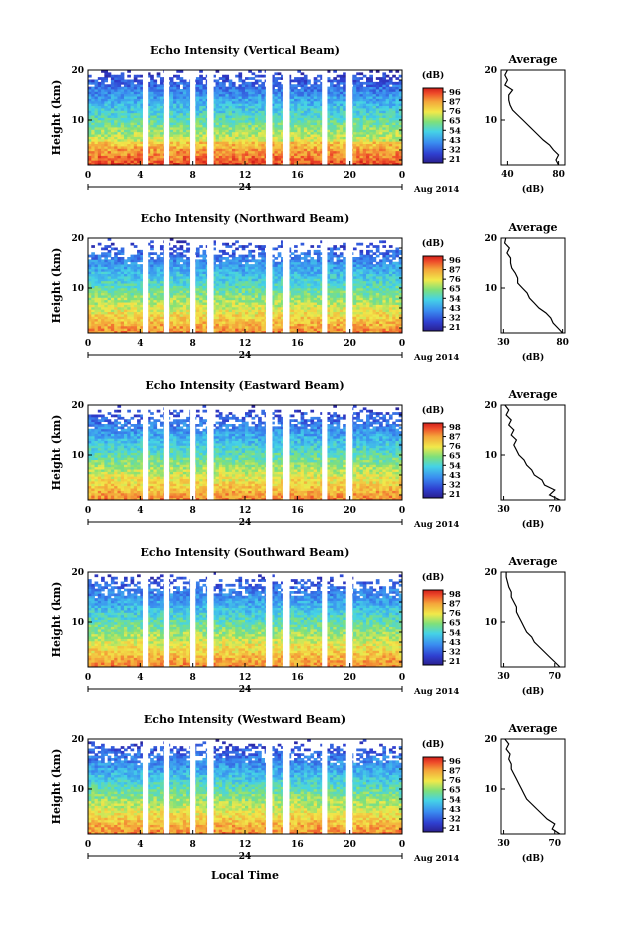 The width and height of the screenshot is (620, 929). Describe the element at coordinates (88, 176) in the screenshot. I see `x-tick-label: 0` at that location.